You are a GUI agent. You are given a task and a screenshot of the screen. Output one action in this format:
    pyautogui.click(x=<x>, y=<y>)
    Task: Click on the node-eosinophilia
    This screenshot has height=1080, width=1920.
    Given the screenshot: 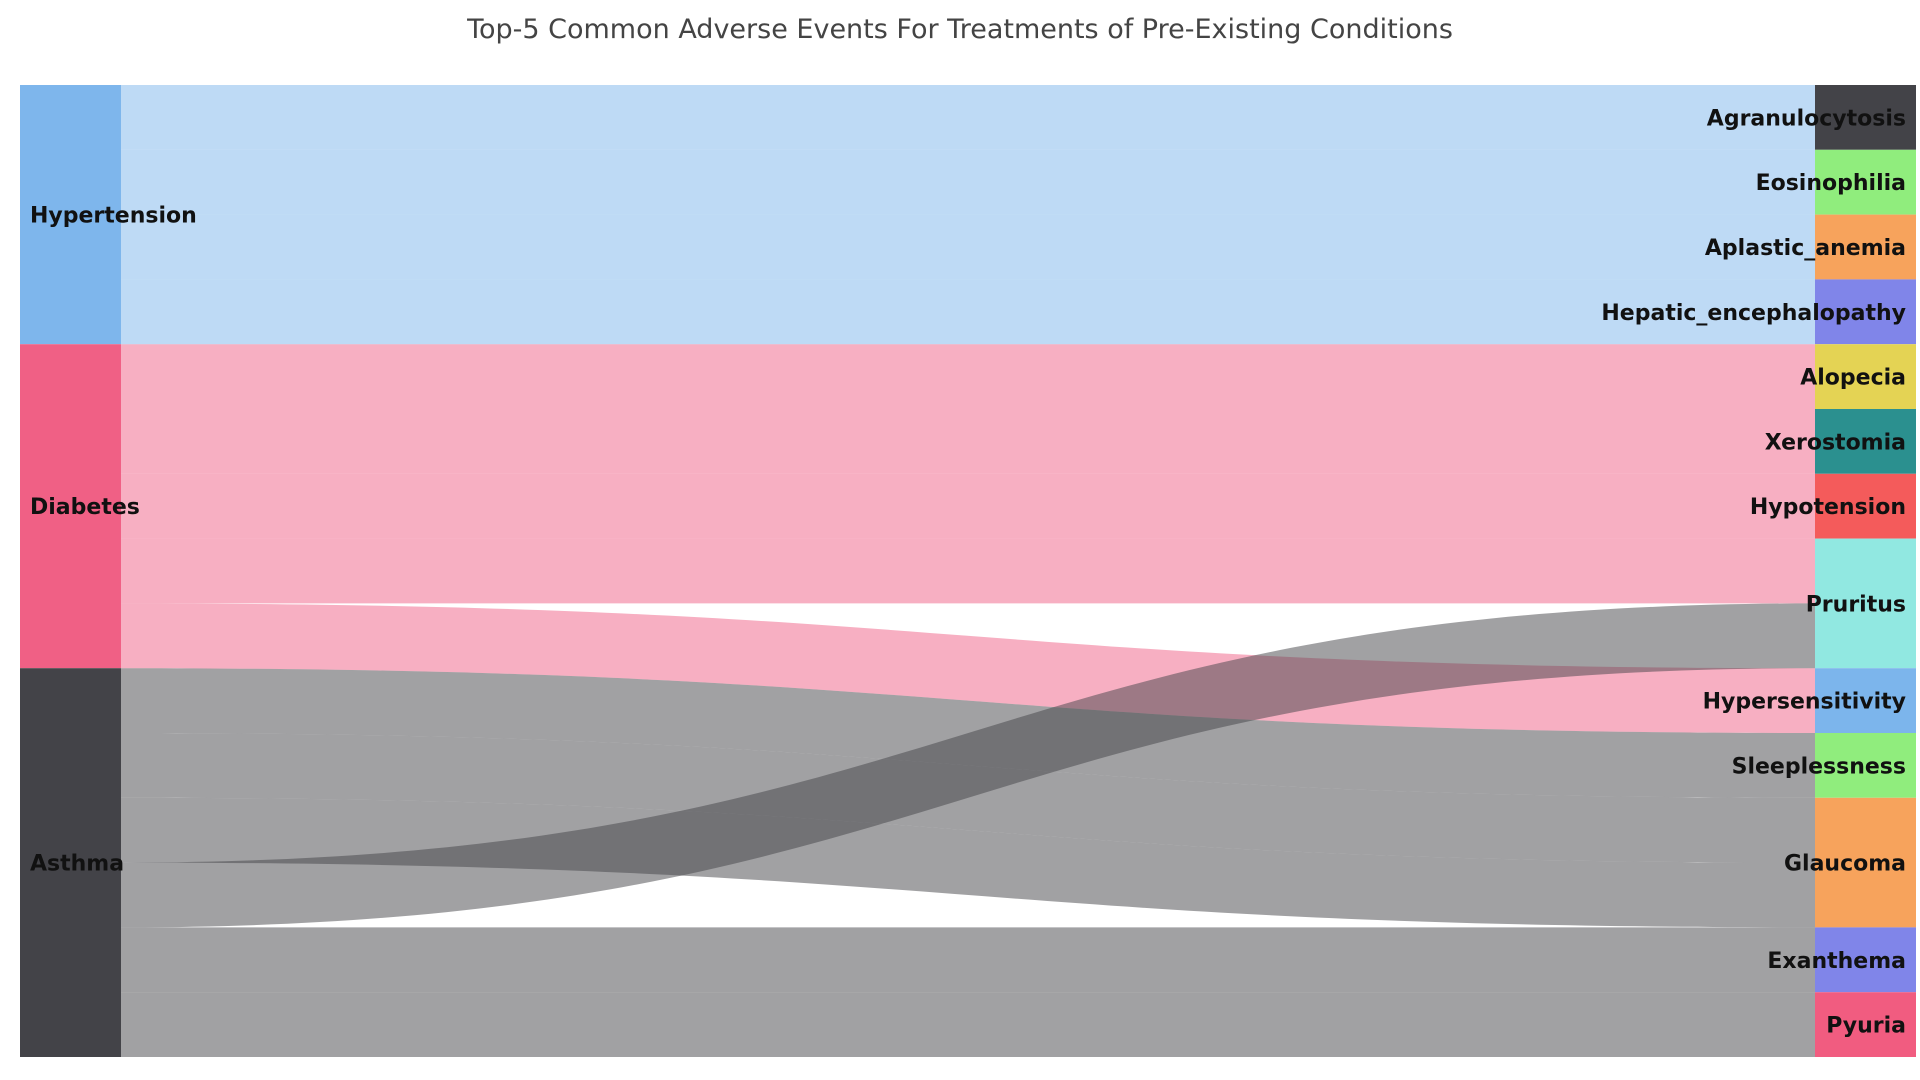 What is the action you would take?
    pyautogui.click(x=1865, y=182)
    